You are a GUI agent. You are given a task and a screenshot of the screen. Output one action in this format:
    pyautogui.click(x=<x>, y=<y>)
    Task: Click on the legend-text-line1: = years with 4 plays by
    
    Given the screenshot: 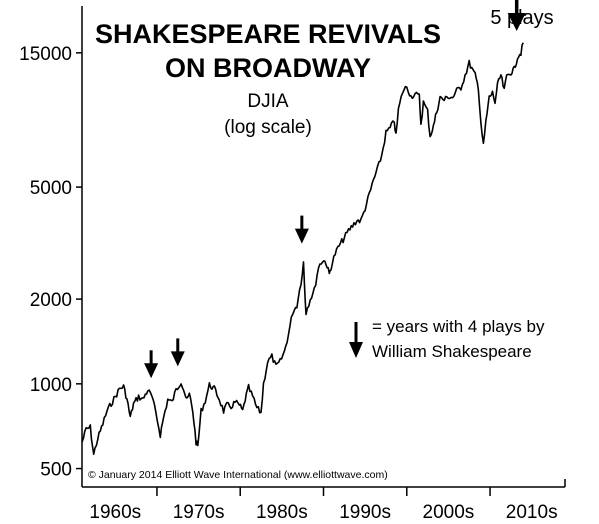 What is the action you would take?
    pyautogui.click(x=458, y=326)
    